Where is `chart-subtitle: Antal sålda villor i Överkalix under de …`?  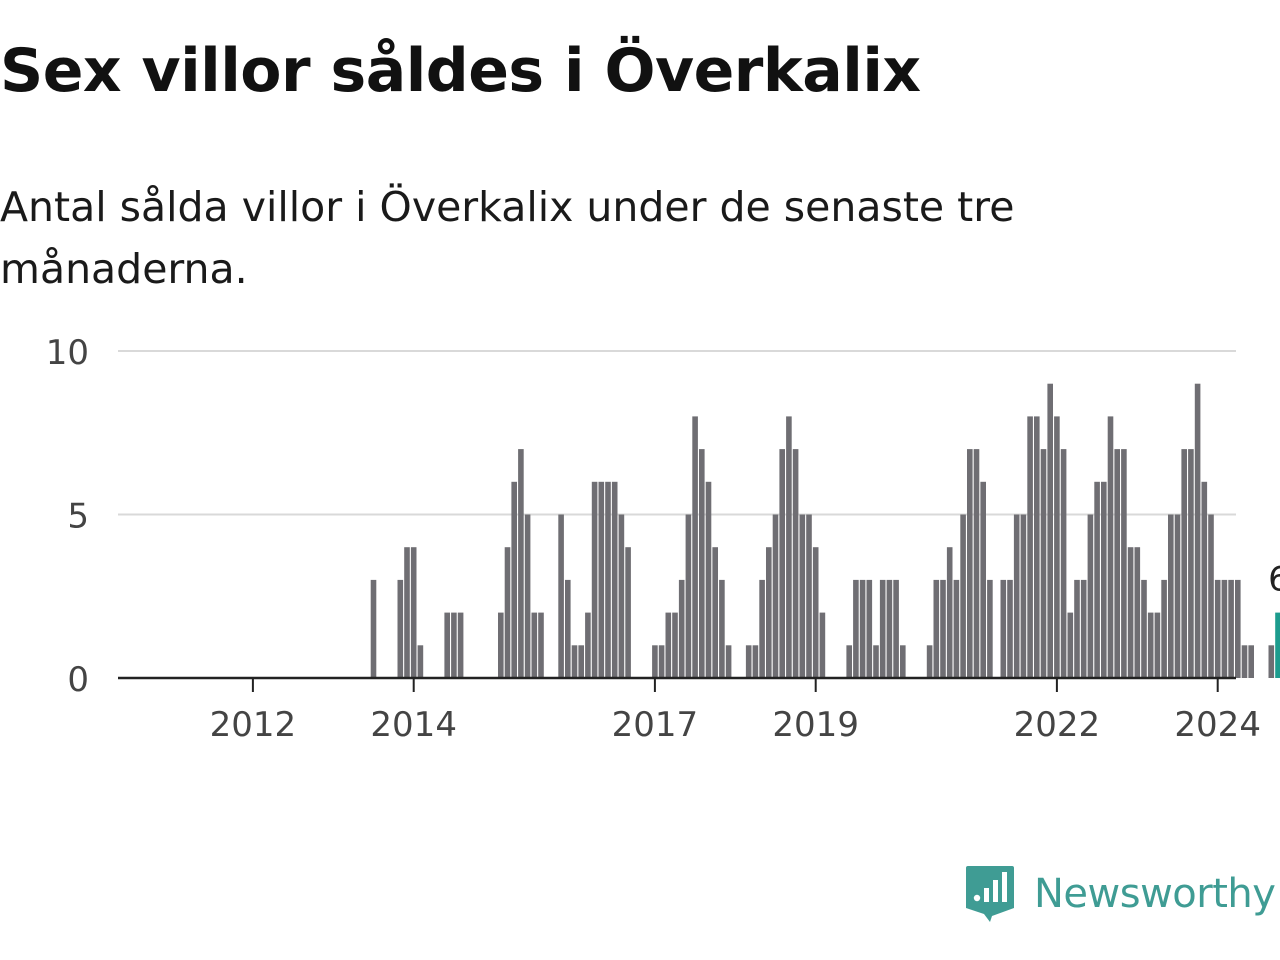
chart-subtitle: Antal sålda villor i Överkalix under de … is located at coordinates (507, 238).